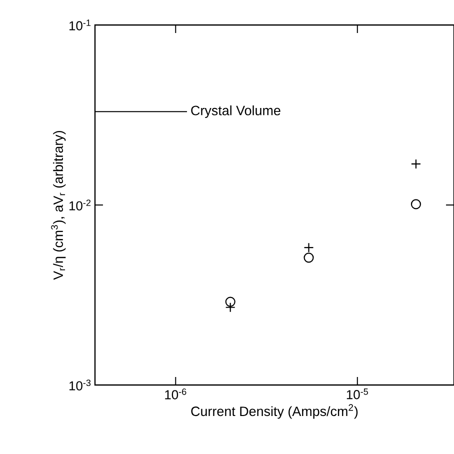  Describe the element at coordinates (175, 394) in the screenshot. I see `x-tick-label: 10$^{-6}$` at that location.